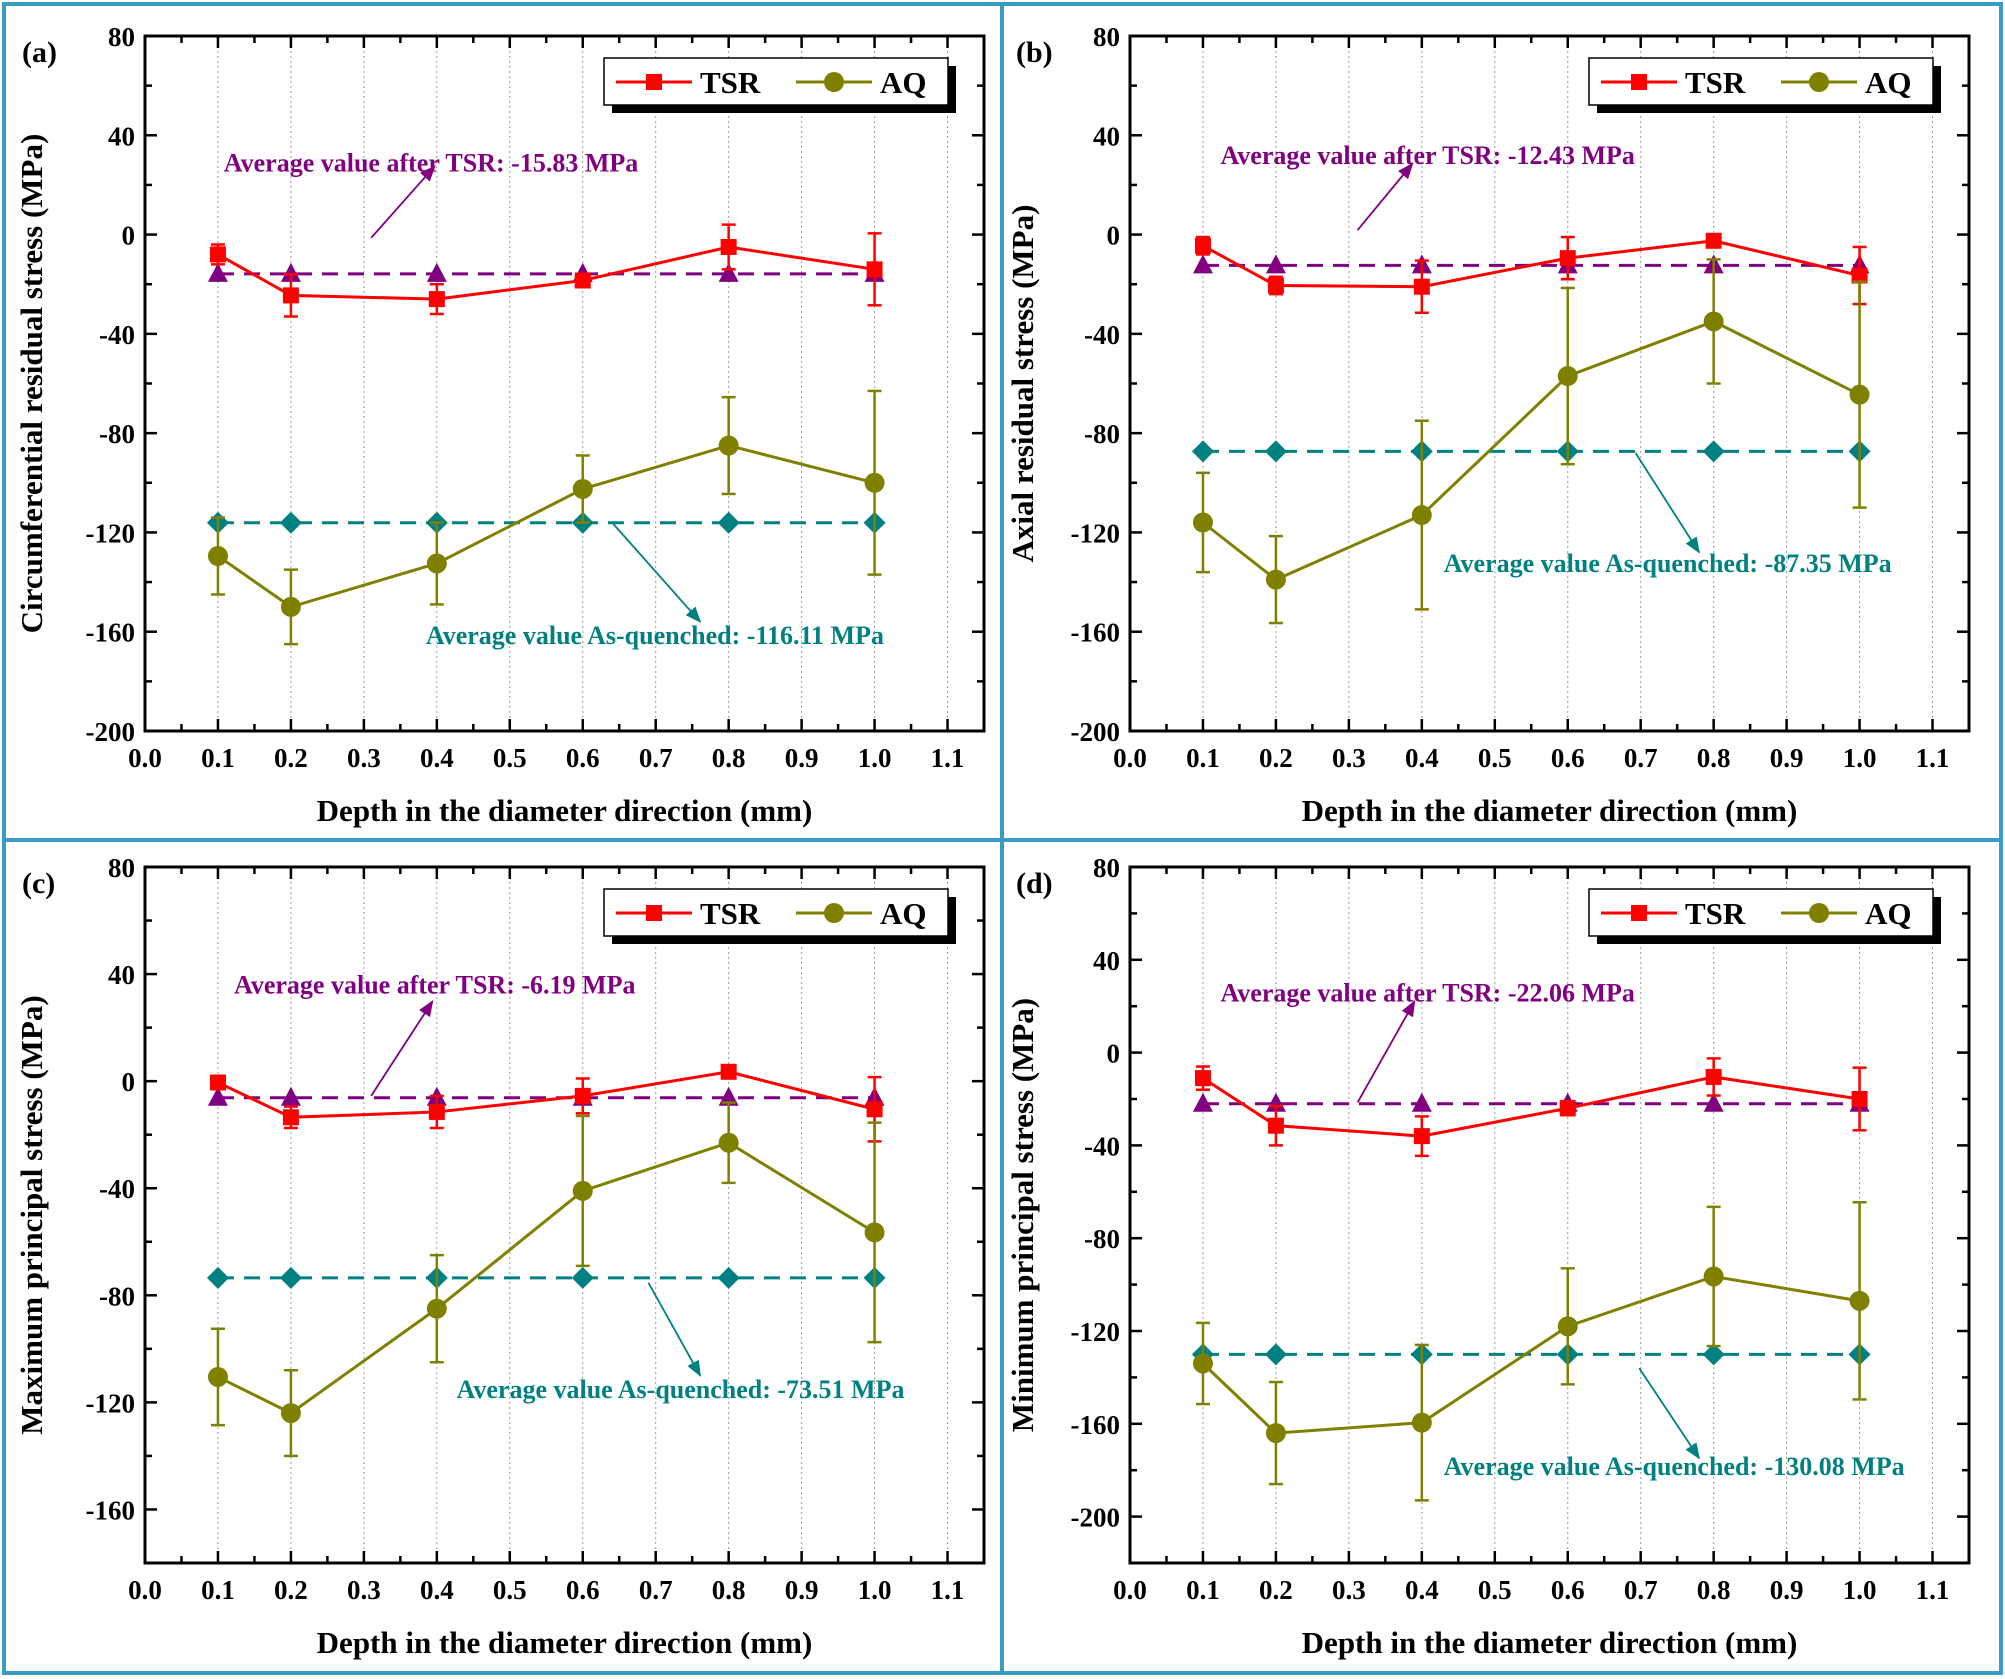  I want to click on x-tick-label: 1.0, so click(1860, 1590).